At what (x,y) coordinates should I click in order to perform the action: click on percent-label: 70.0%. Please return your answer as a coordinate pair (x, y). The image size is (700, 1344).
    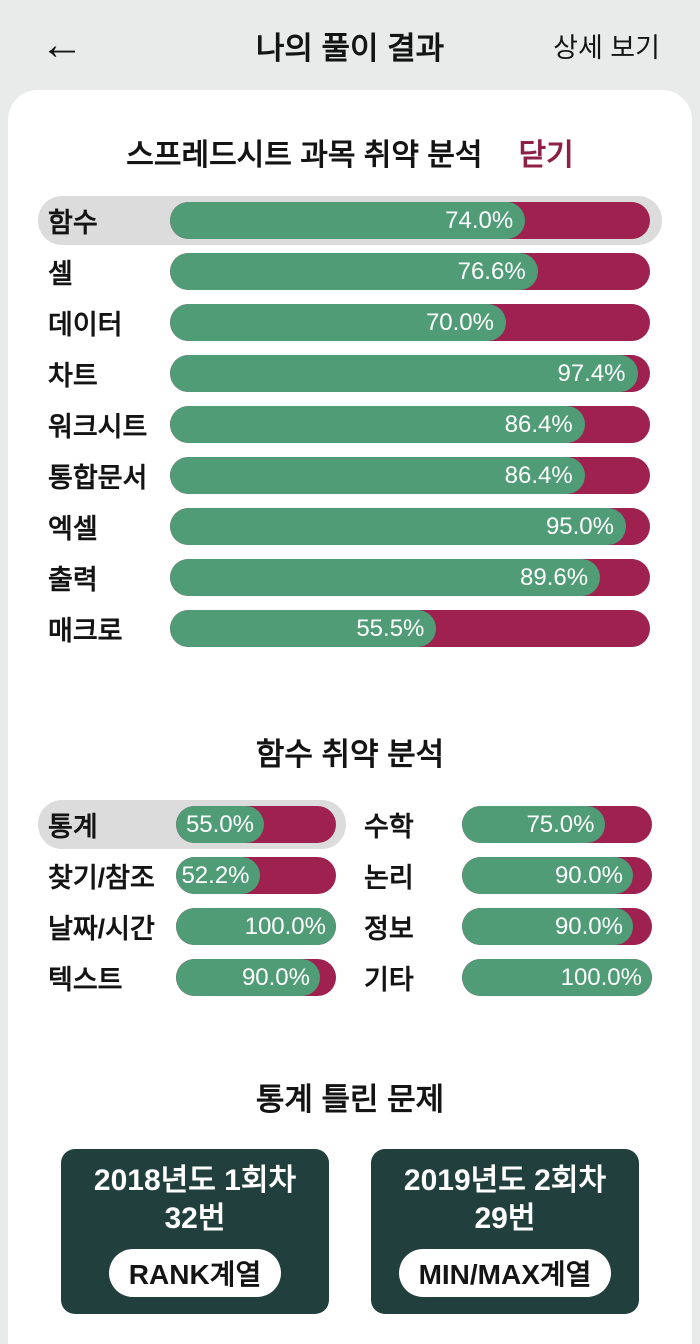
    Looking at the image, I should click on (459, 322).